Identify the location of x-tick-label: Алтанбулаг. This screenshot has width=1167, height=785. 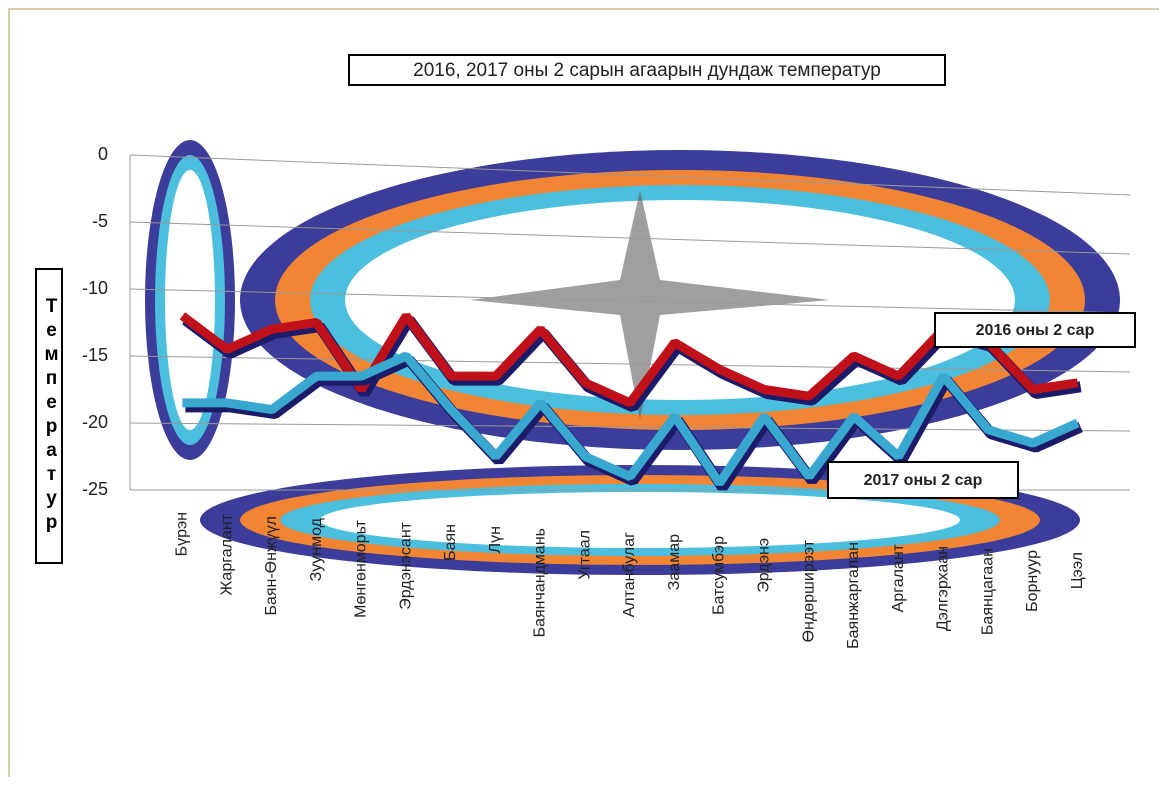
(629, 575).